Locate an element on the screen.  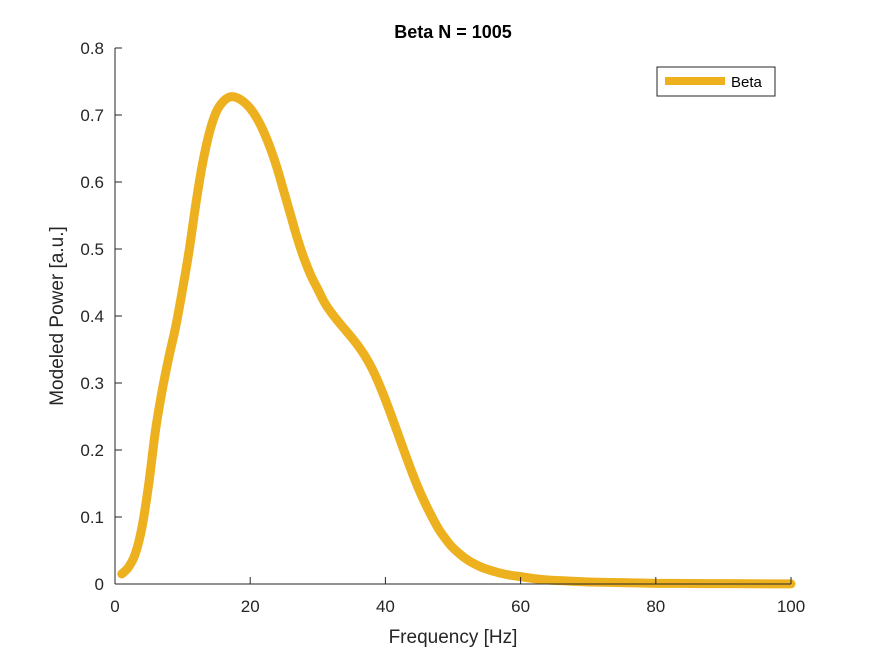
y-tick-label: 0.6 is located at coordinates (92, 182).